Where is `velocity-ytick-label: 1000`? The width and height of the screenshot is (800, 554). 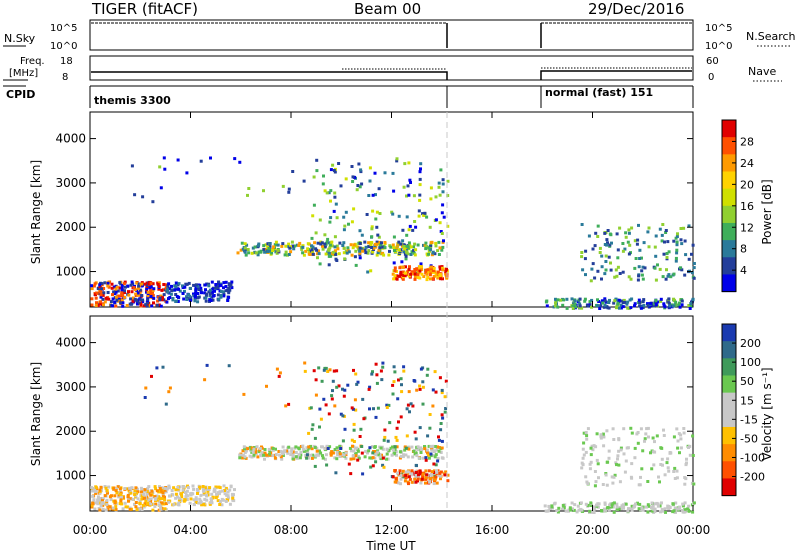
velocity-ytick-label: 1000 is located at coordinates (70, 476).